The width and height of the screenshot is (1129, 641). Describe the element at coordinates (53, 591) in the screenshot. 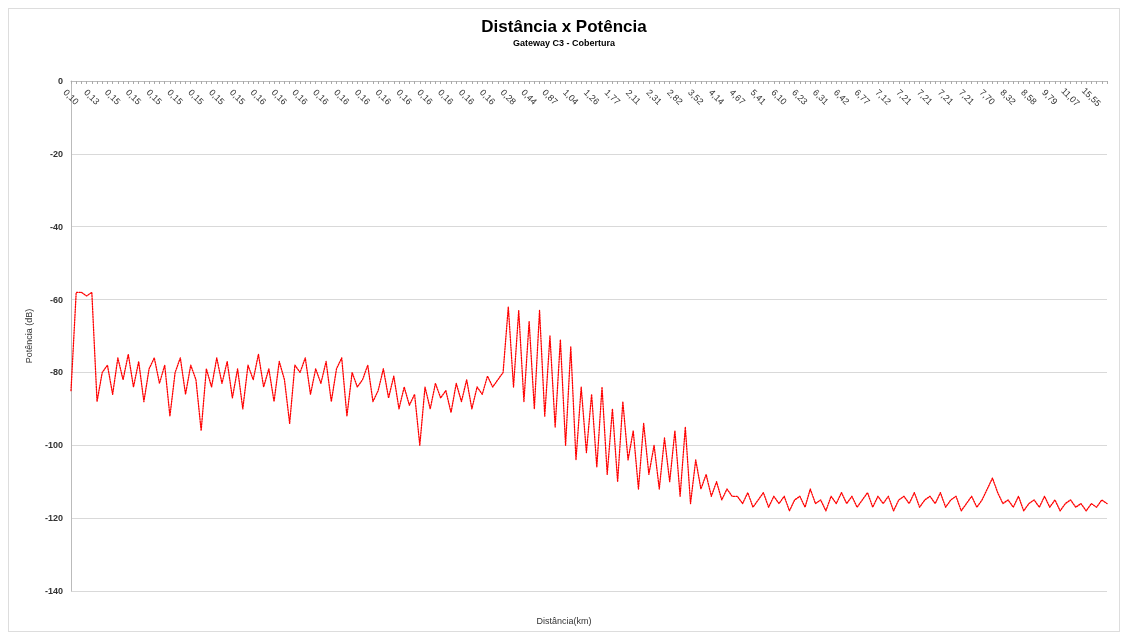

I see `y-tick-label: -140` at that location.